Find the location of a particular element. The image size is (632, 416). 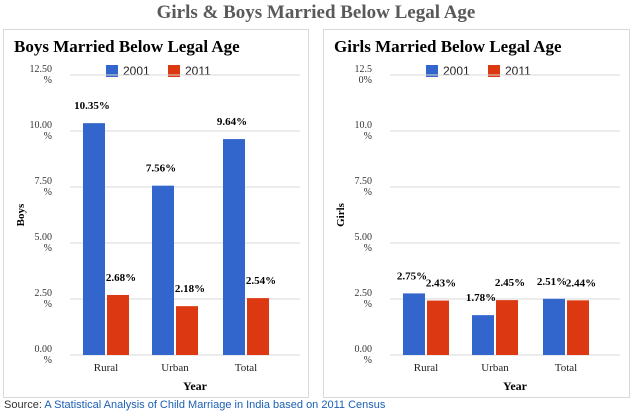

data-label-2001-urban: 1.78% is located at coordinates (481, 298).